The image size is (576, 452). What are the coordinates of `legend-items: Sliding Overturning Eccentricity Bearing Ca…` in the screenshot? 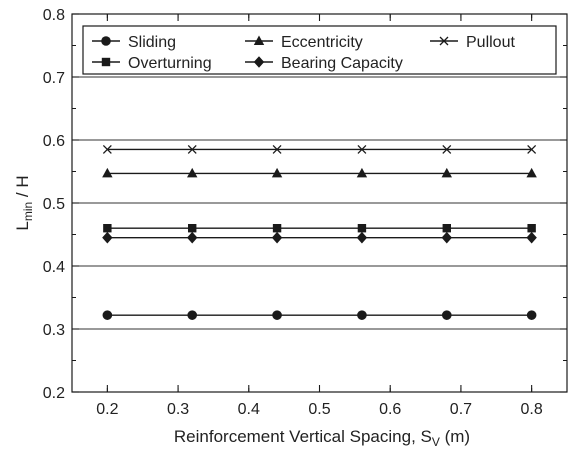 It's located at (303, 53).